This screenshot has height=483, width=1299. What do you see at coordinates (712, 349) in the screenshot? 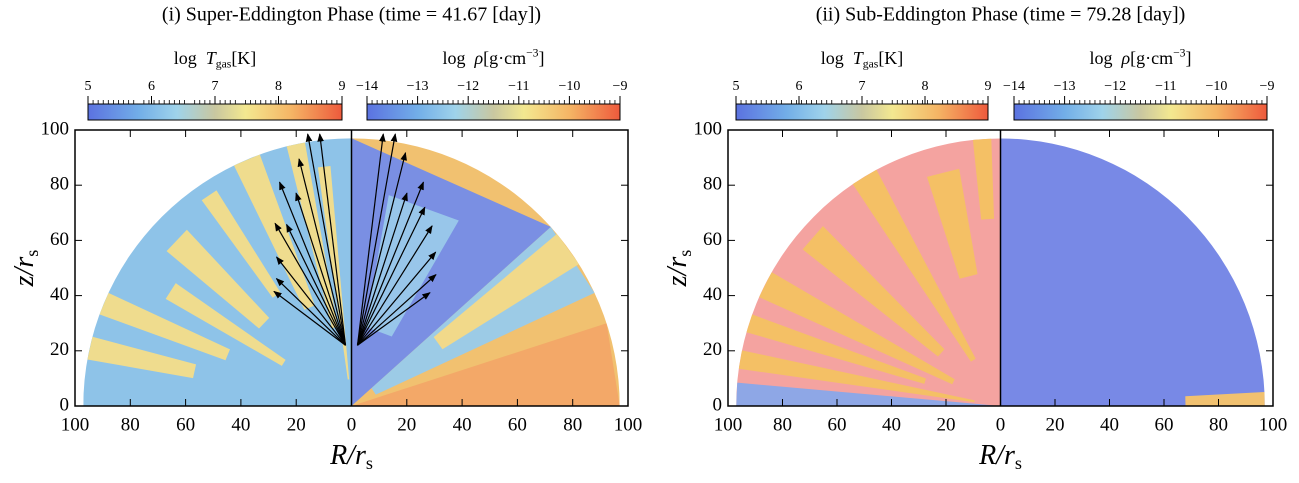
I see `y-tick-label: 20` at bounding box center [712, 349].